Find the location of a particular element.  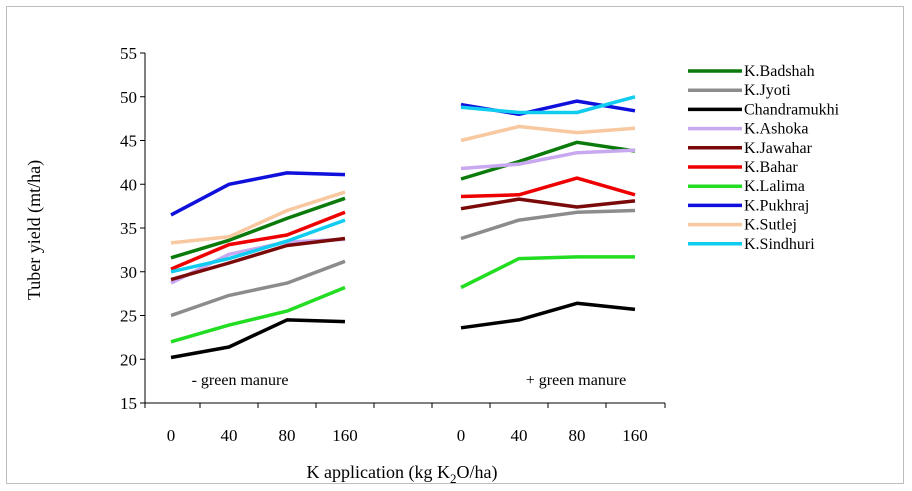

y-tick-label: 55 is located at coordinates (128, 53).